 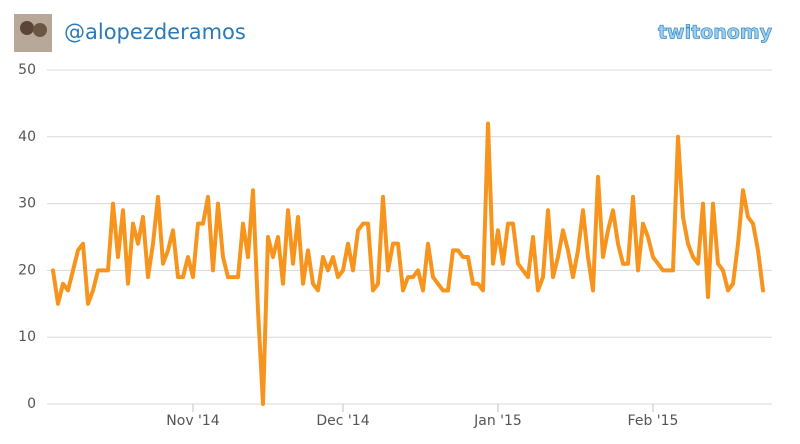 What do you see at coordinates (193, 421) in the screenshot?
I see `x-tick-label: Nov '14` at bounding box center [193, 421].